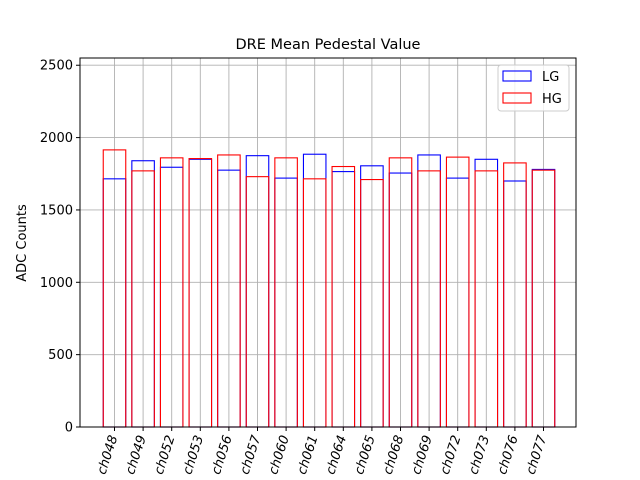 This screenshot has height=480, width=640. I want to click on y-tick-label: 0, so click(69, 428).